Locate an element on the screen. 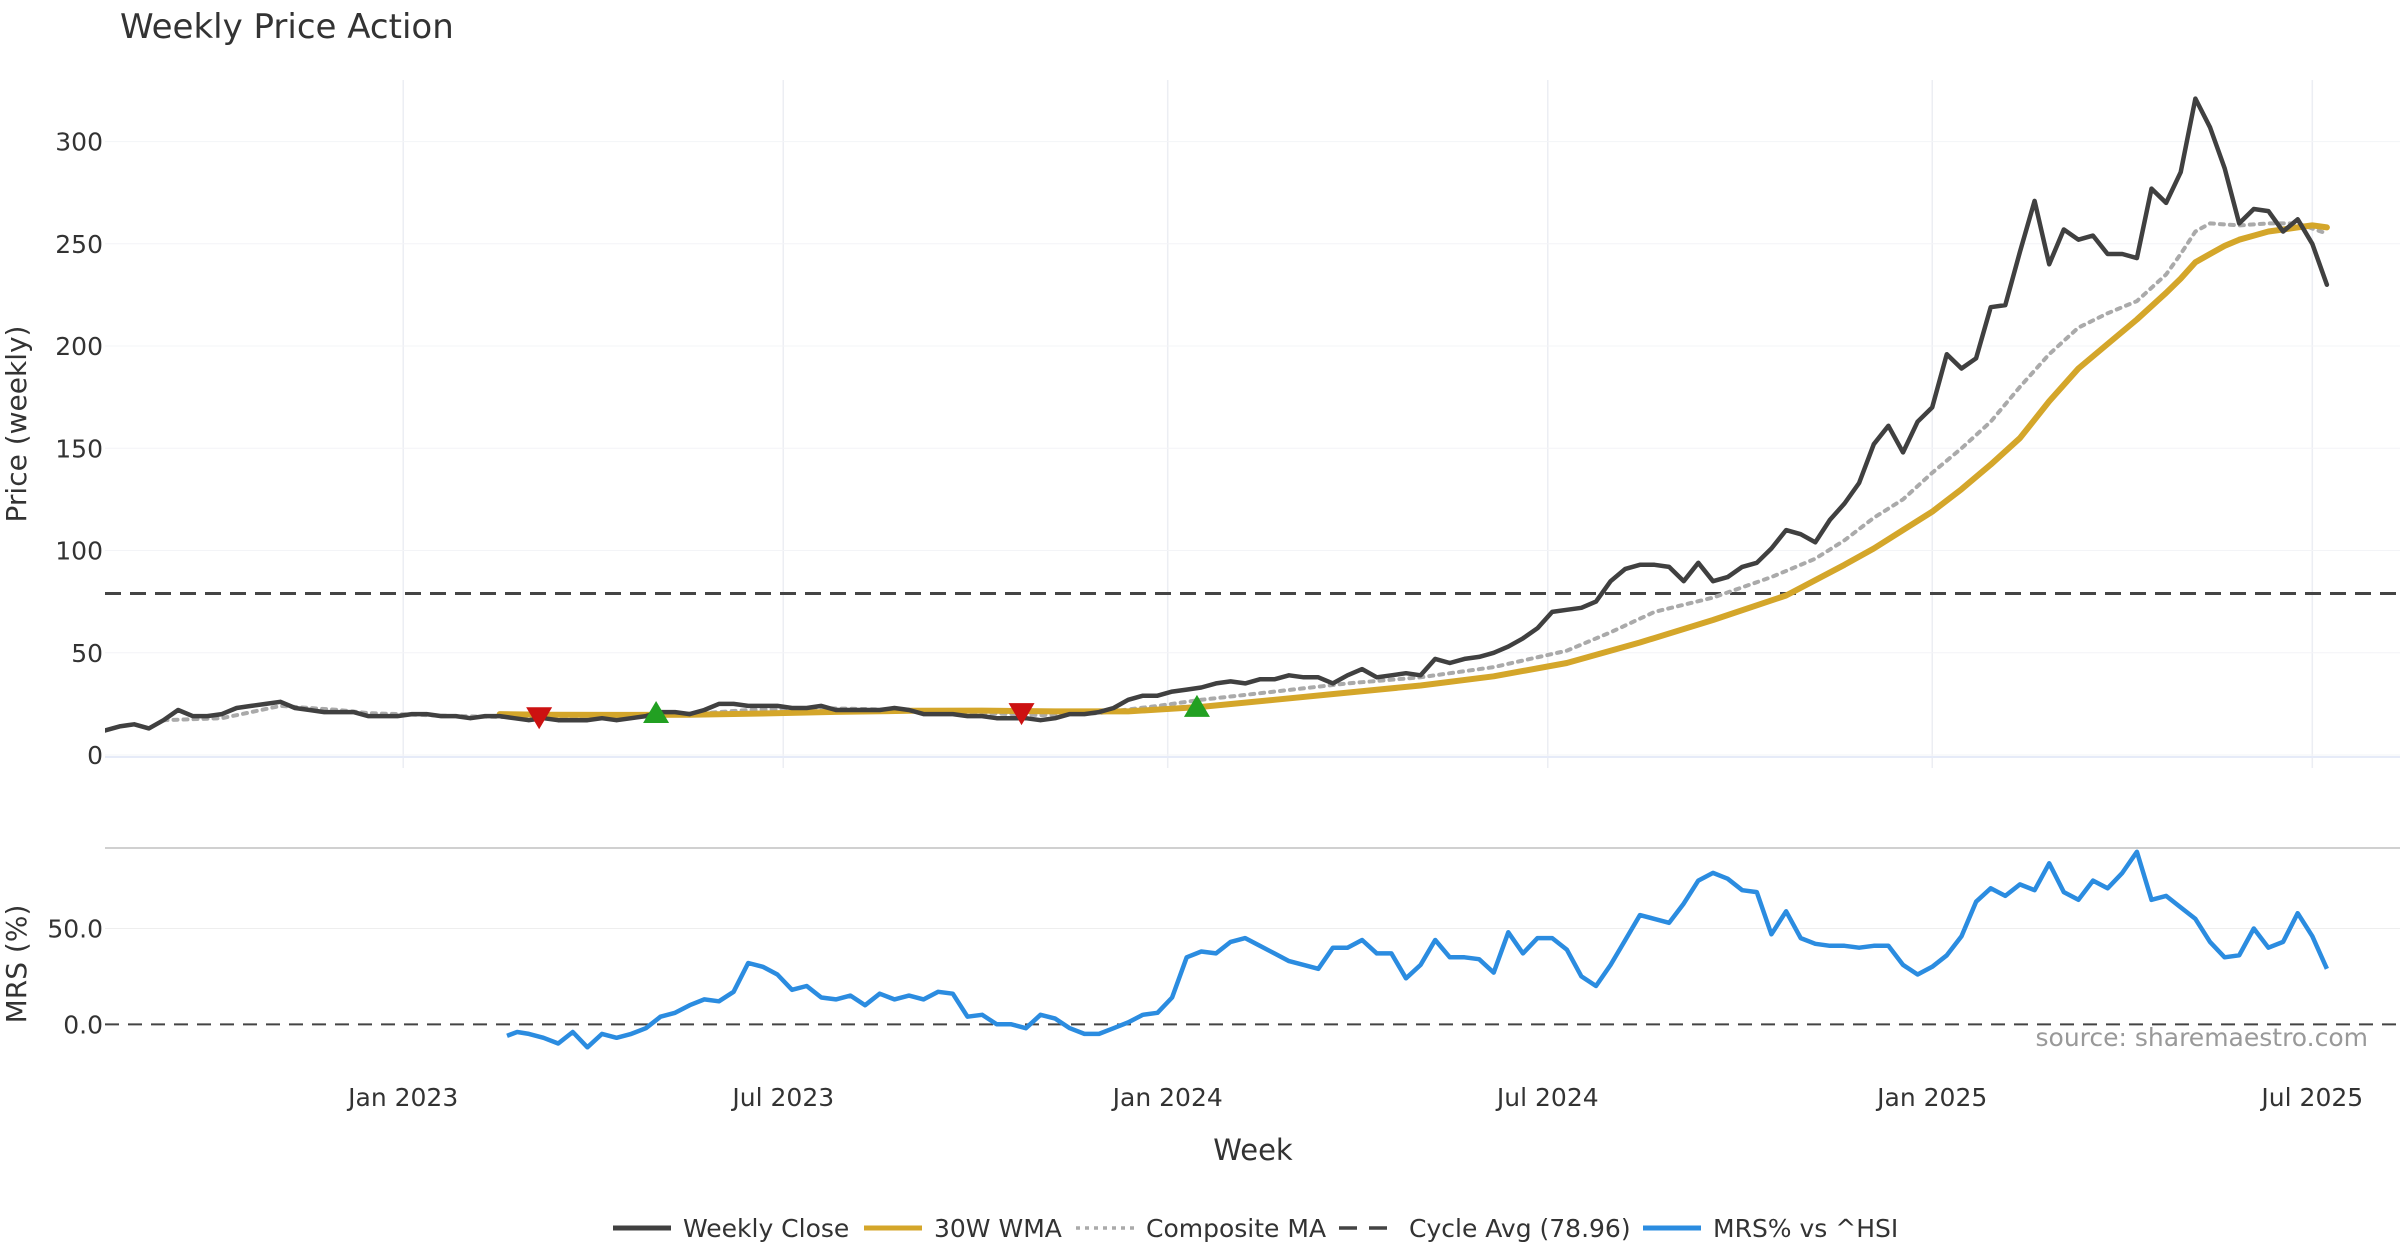  mrs-y-tick-label: 0.0 is located at coordinates (83, 1024).